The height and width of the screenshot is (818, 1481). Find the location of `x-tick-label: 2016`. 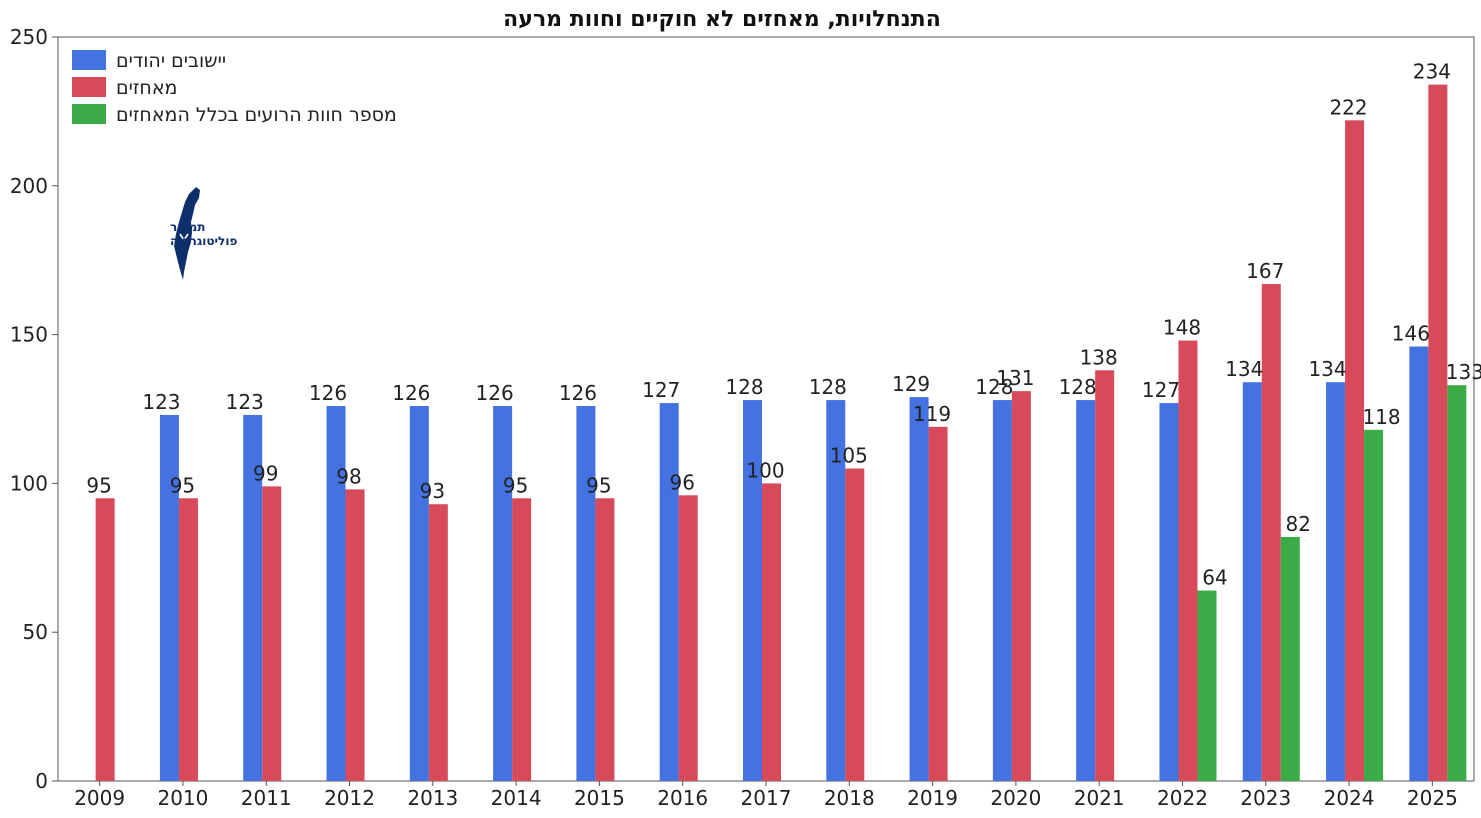

x-tick-label: 2016 is located at coordinates (682, 798).